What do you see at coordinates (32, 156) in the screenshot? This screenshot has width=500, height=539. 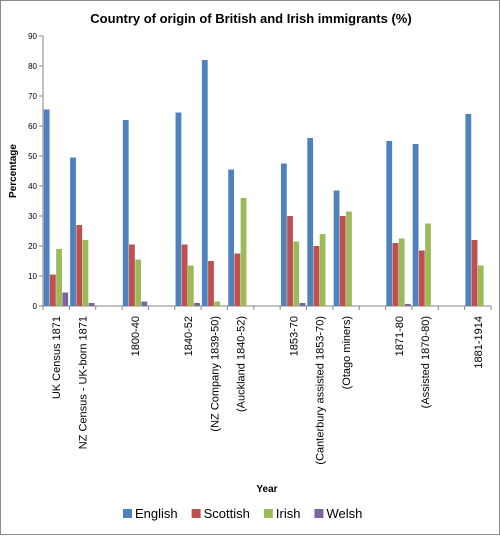 I see `y-tick-label: 50` at bounding box center [32, 156].